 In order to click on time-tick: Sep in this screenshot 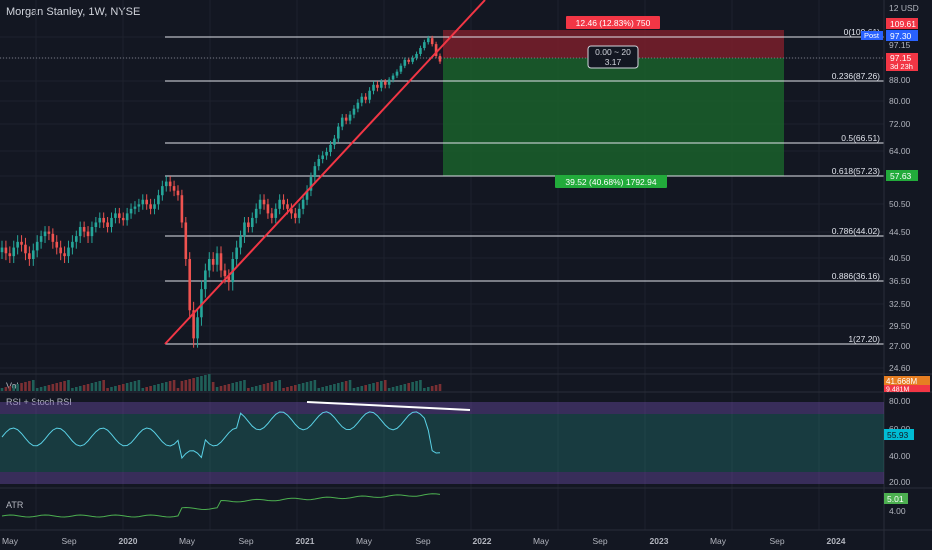, I will do `click(599, 541)`.